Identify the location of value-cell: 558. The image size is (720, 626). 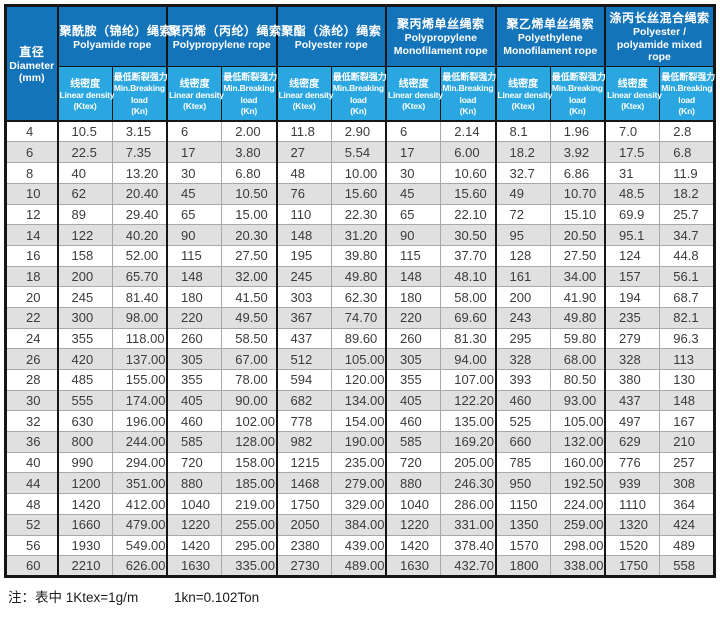
(687, 566).